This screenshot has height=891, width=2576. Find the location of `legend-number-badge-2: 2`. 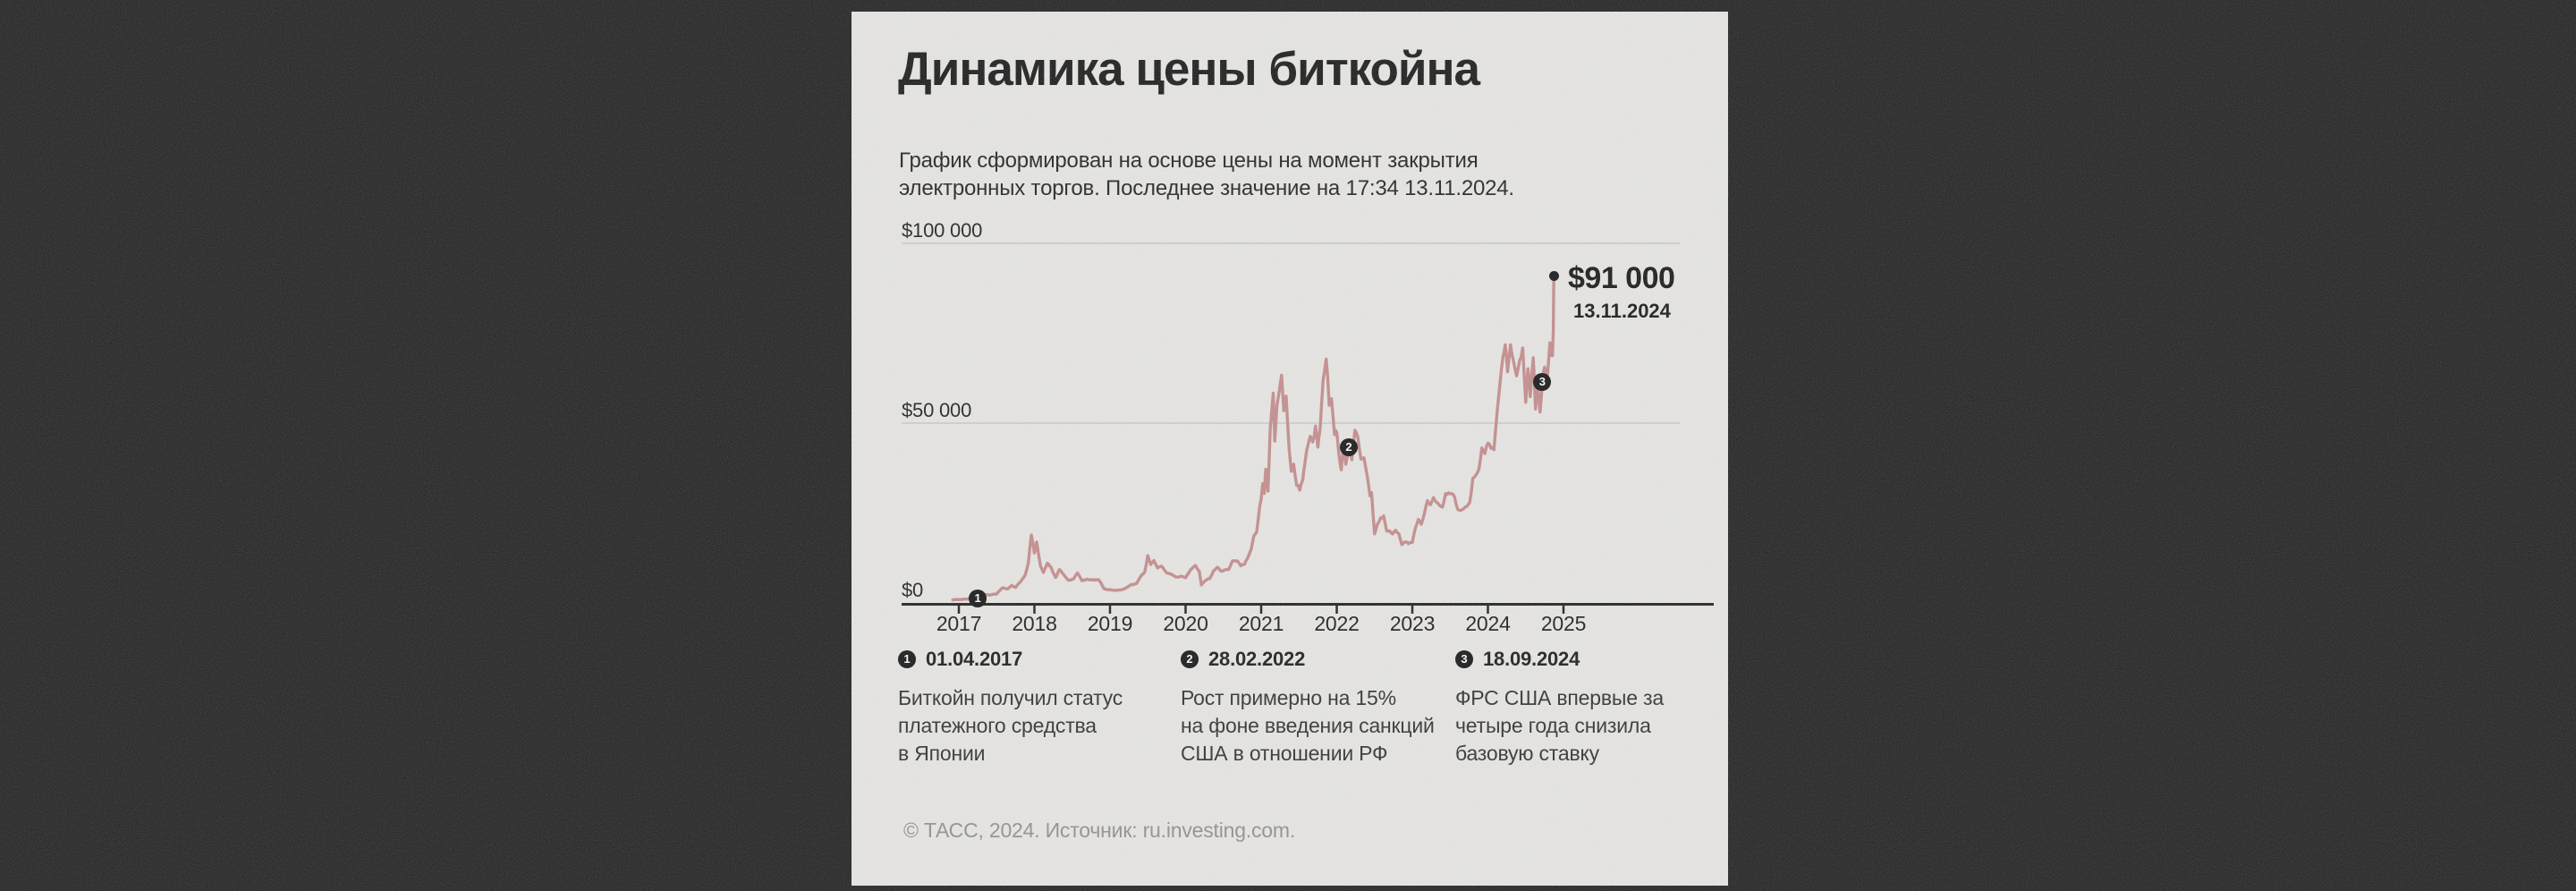

legend-number-badge-2: 2 is located at coordinates (1190, 659).